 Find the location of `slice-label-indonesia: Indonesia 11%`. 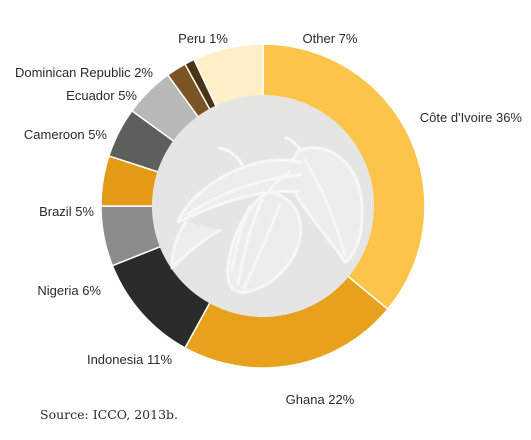

slice-label-indonesia: Indonesia 11% is located at coordinates (129, 359).